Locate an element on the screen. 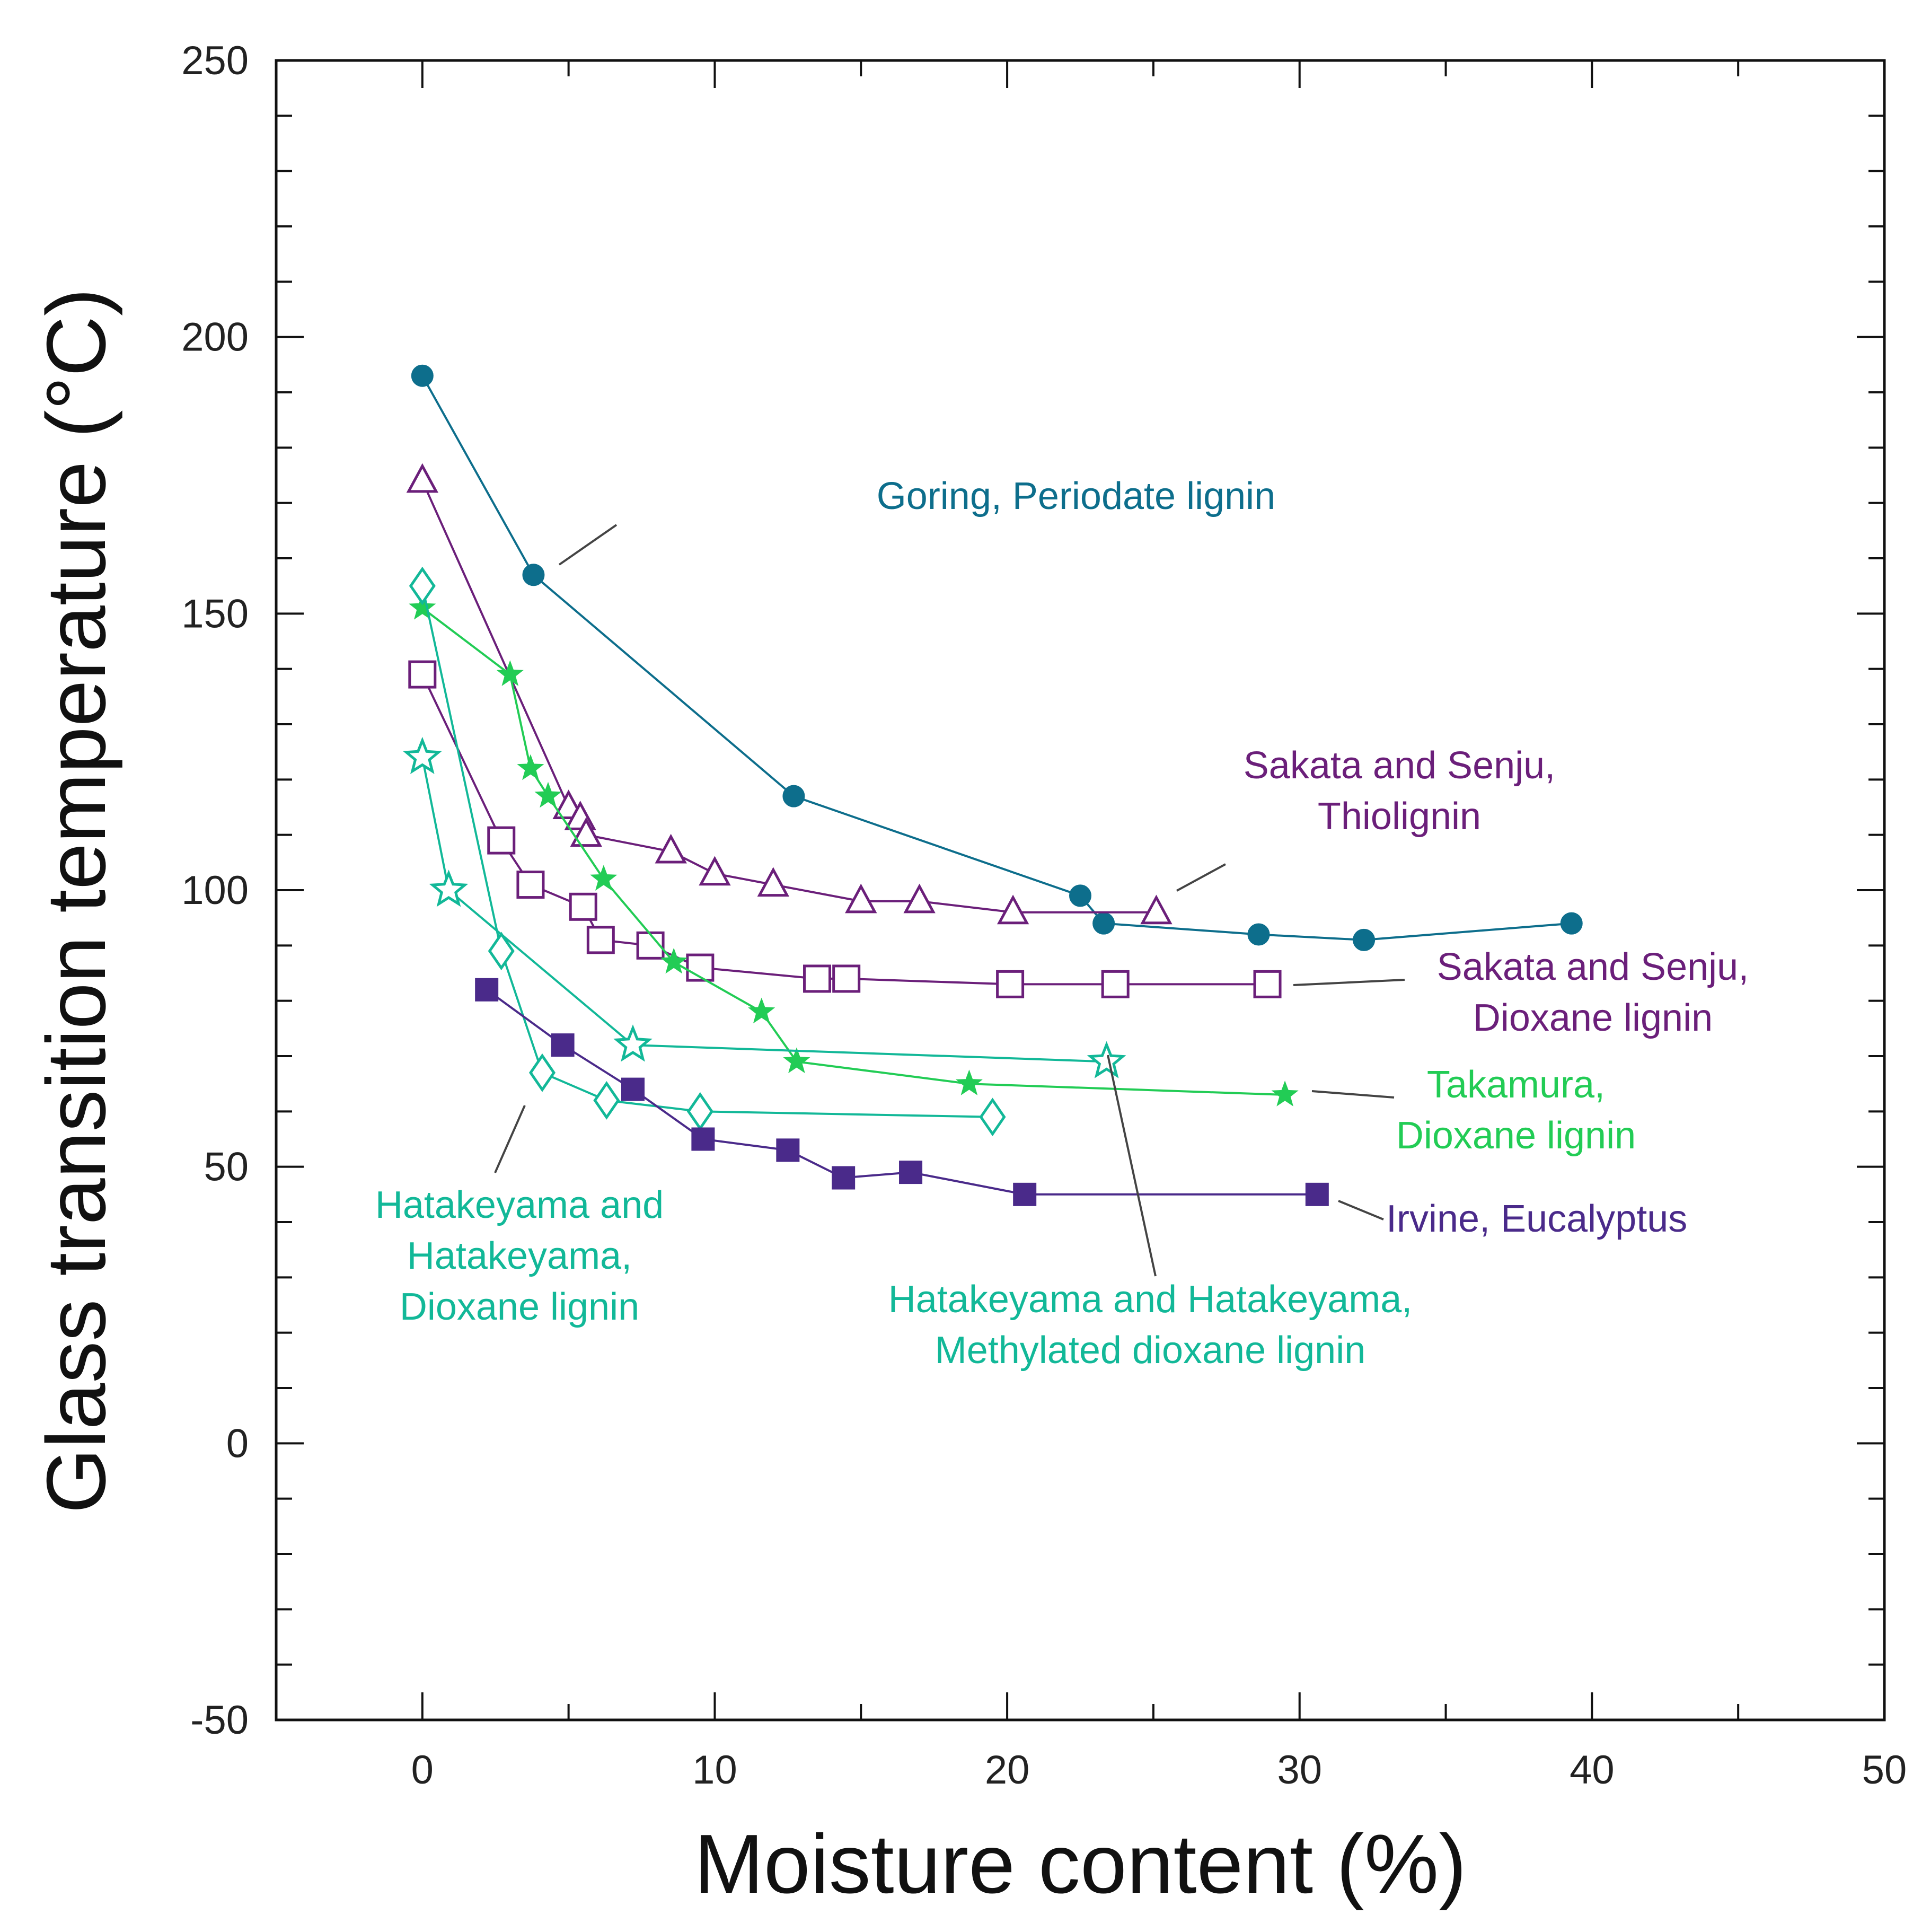  series-label: Irvine, Eucalyptus is located at coordinates (1537, 1219).